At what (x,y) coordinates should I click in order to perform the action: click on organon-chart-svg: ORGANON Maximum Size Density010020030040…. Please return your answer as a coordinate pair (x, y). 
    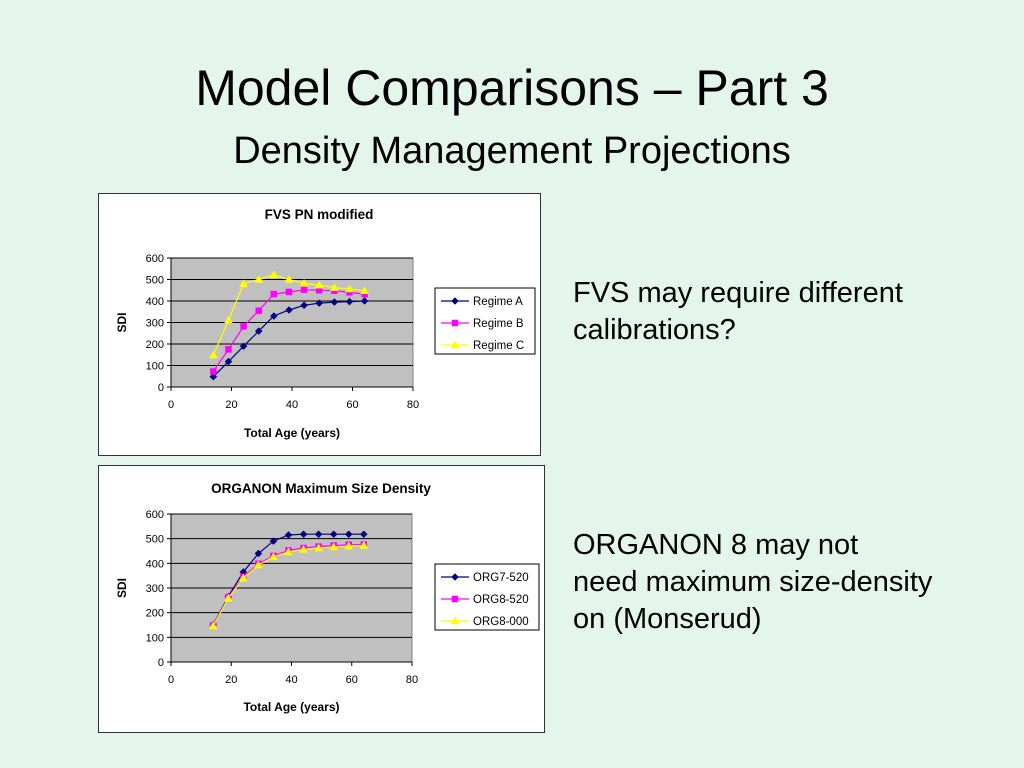
    Looking at the image, I should click on (327, 597).